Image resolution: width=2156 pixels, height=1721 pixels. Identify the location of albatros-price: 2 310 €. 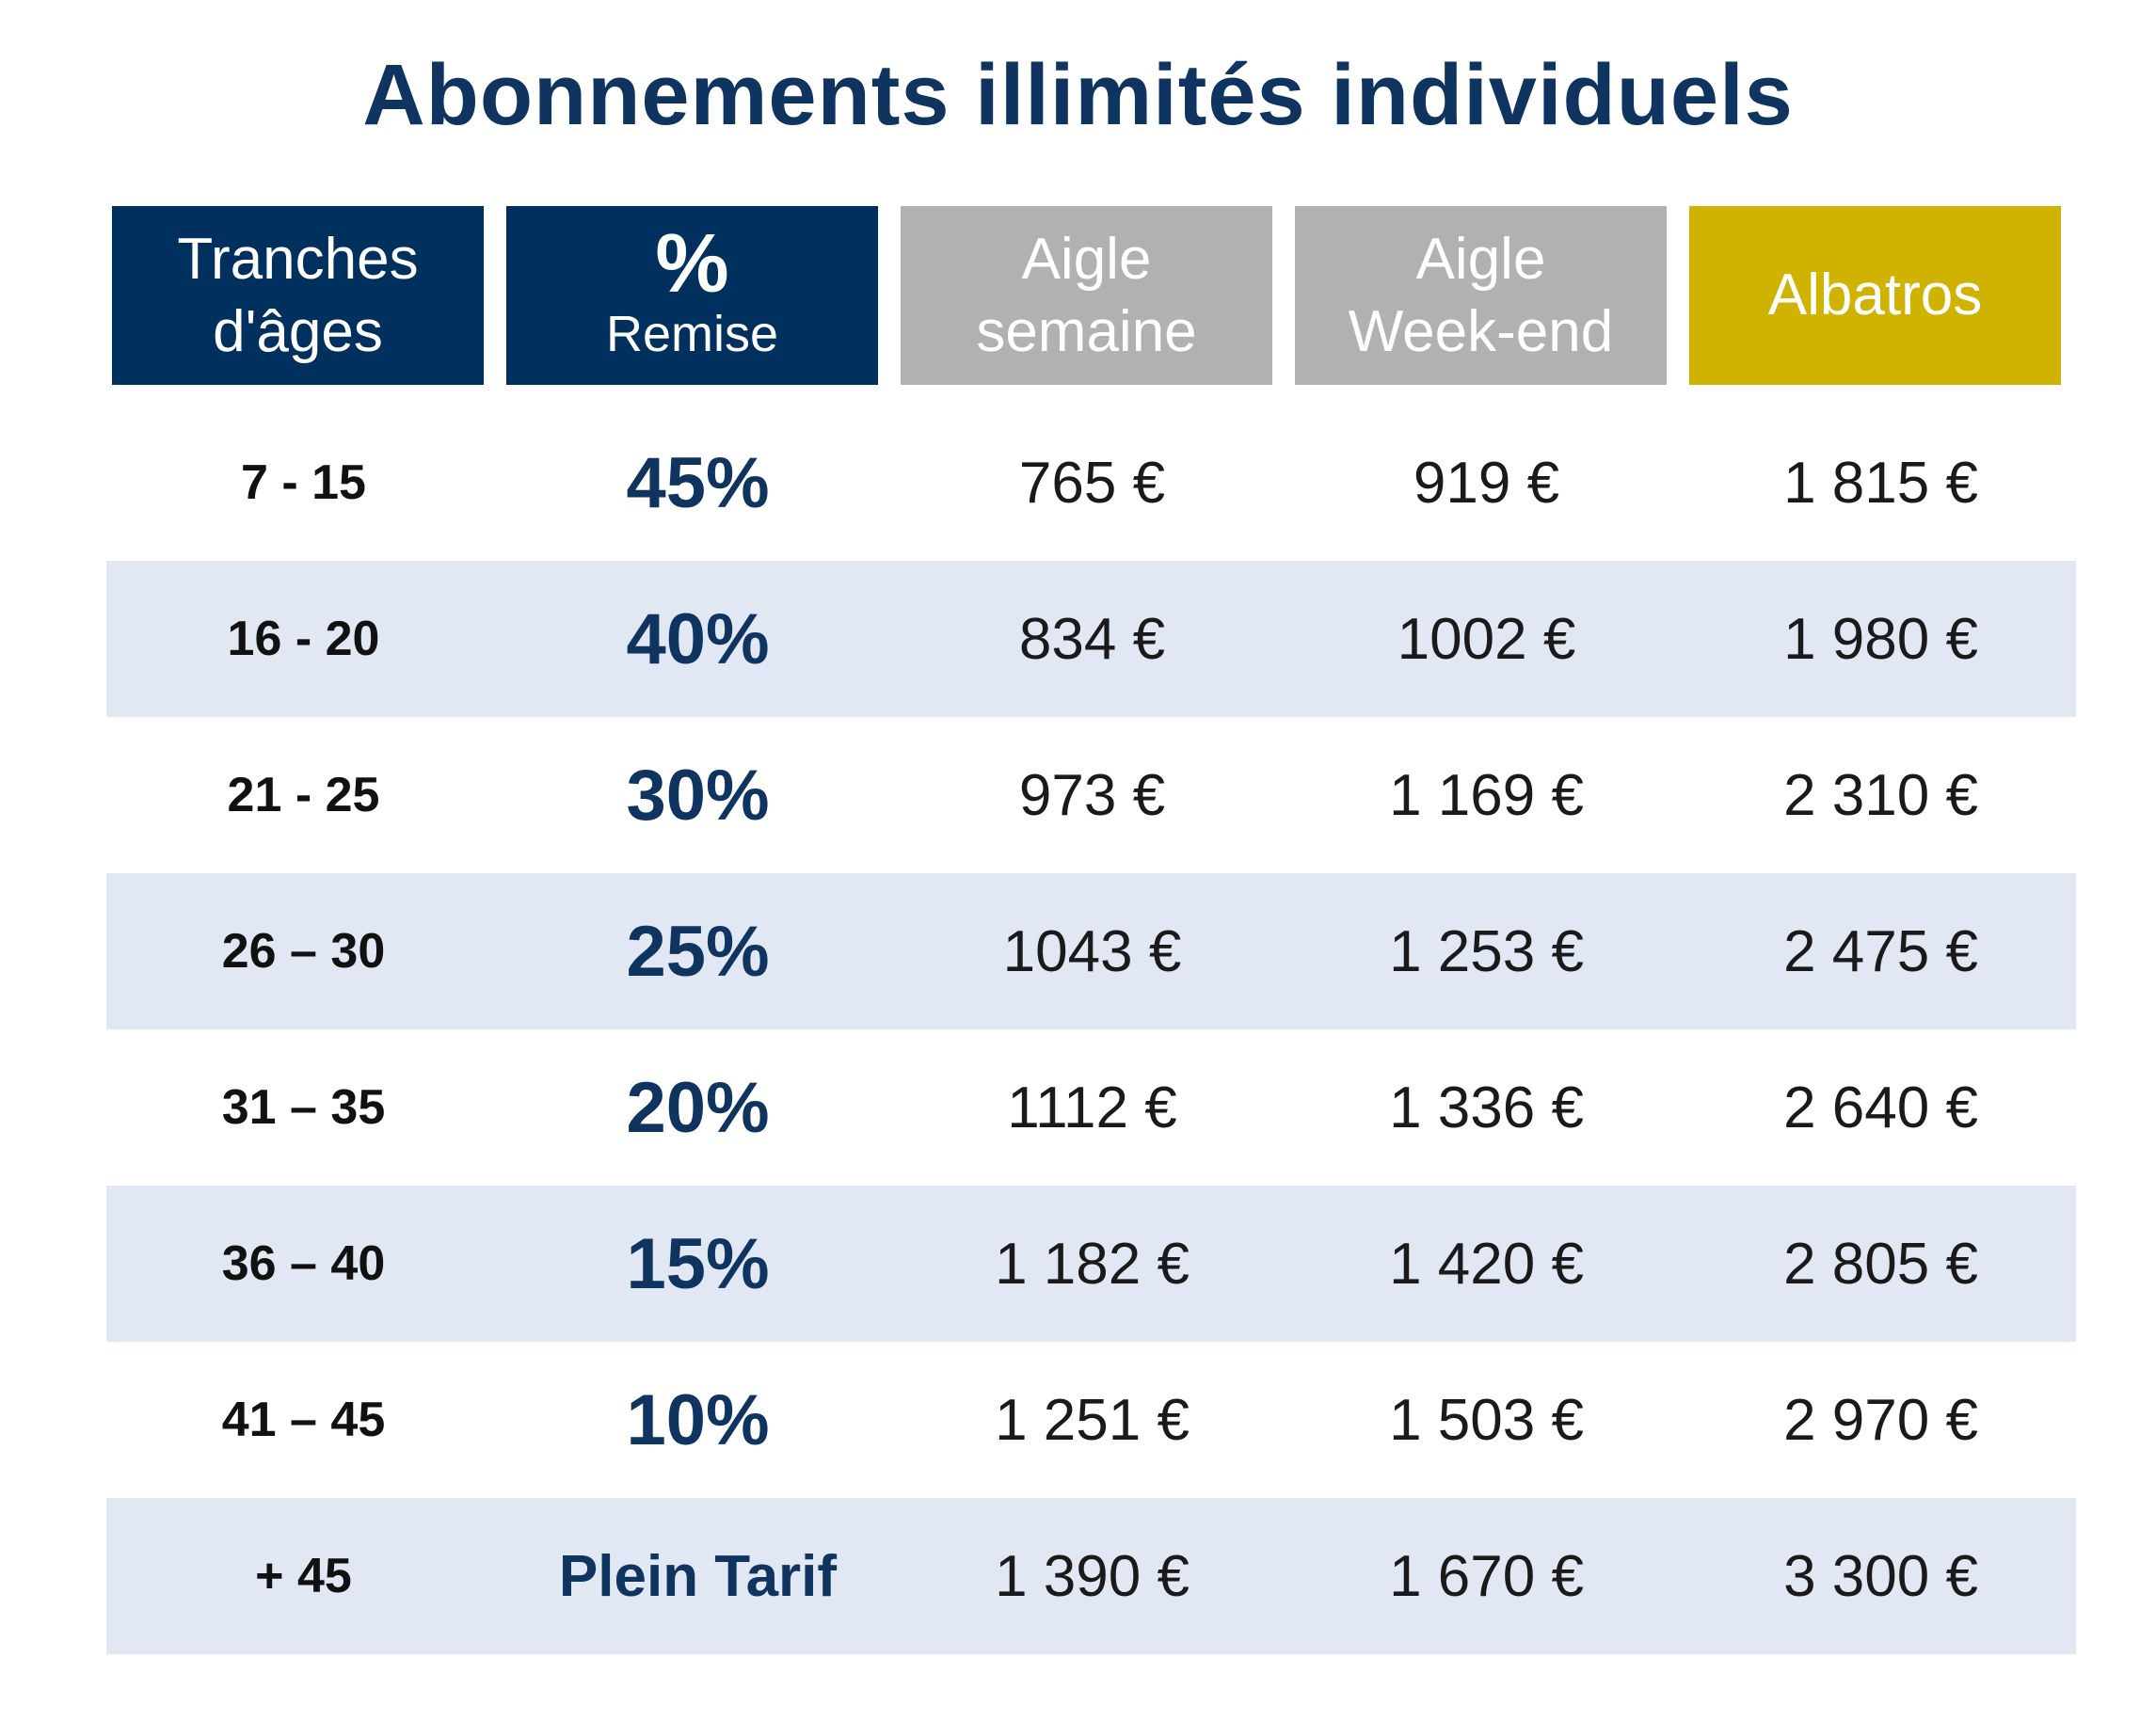
(1880, 795).